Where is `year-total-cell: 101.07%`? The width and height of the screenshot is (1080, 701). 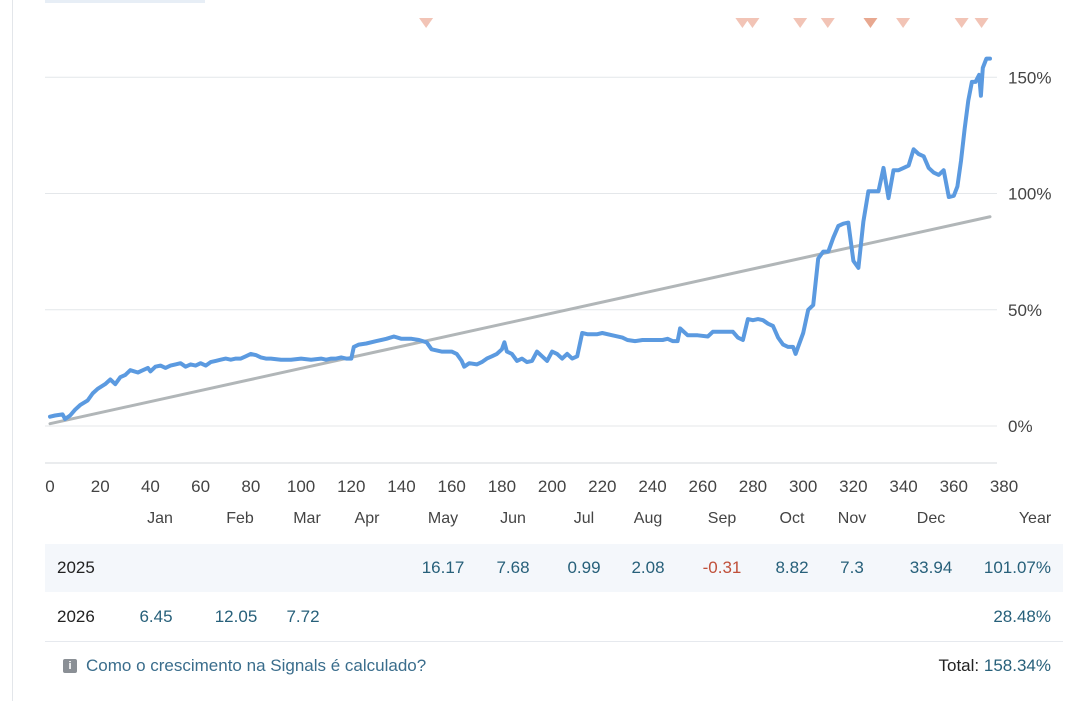 year-total-cell: 101.07% is located at coordinates (1017, 567).